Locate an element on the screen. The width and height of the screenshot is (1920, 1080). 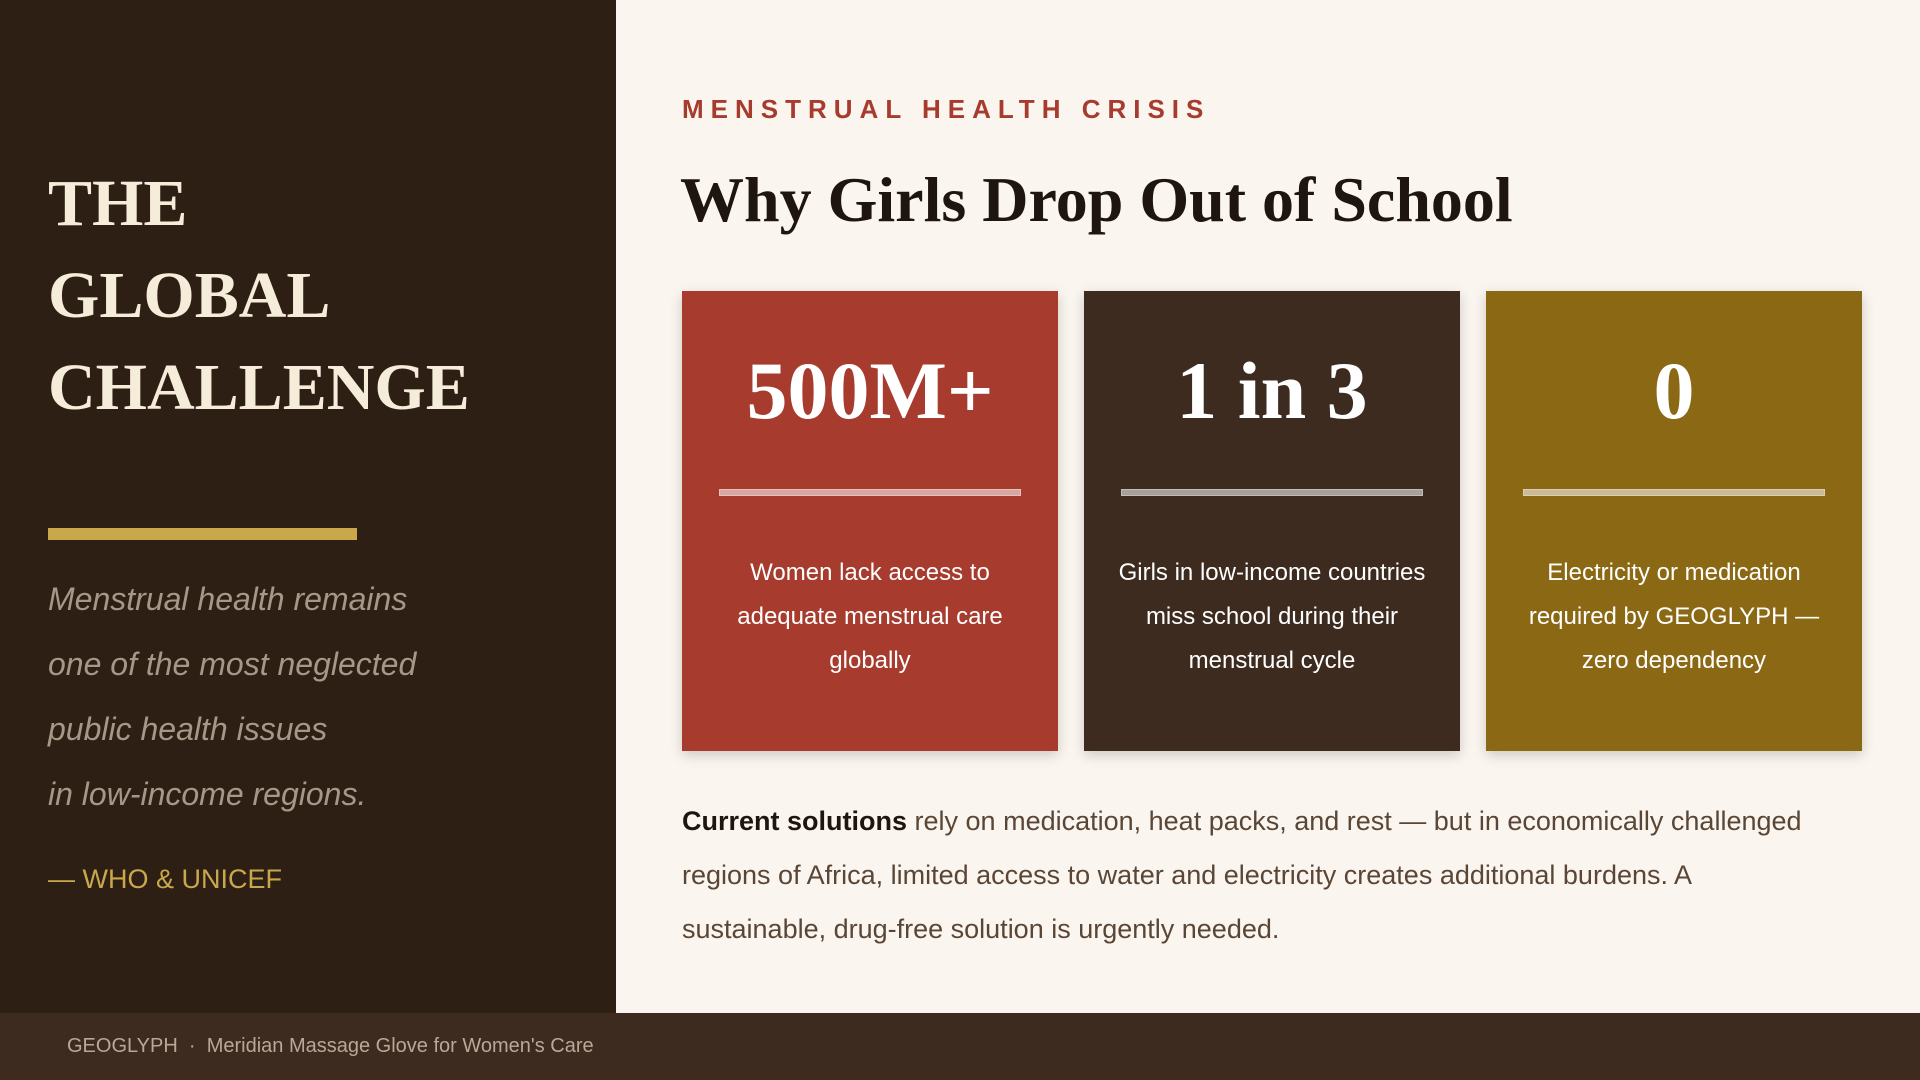
quote-line: one of the most neglected is located at coordinates (232, 664).